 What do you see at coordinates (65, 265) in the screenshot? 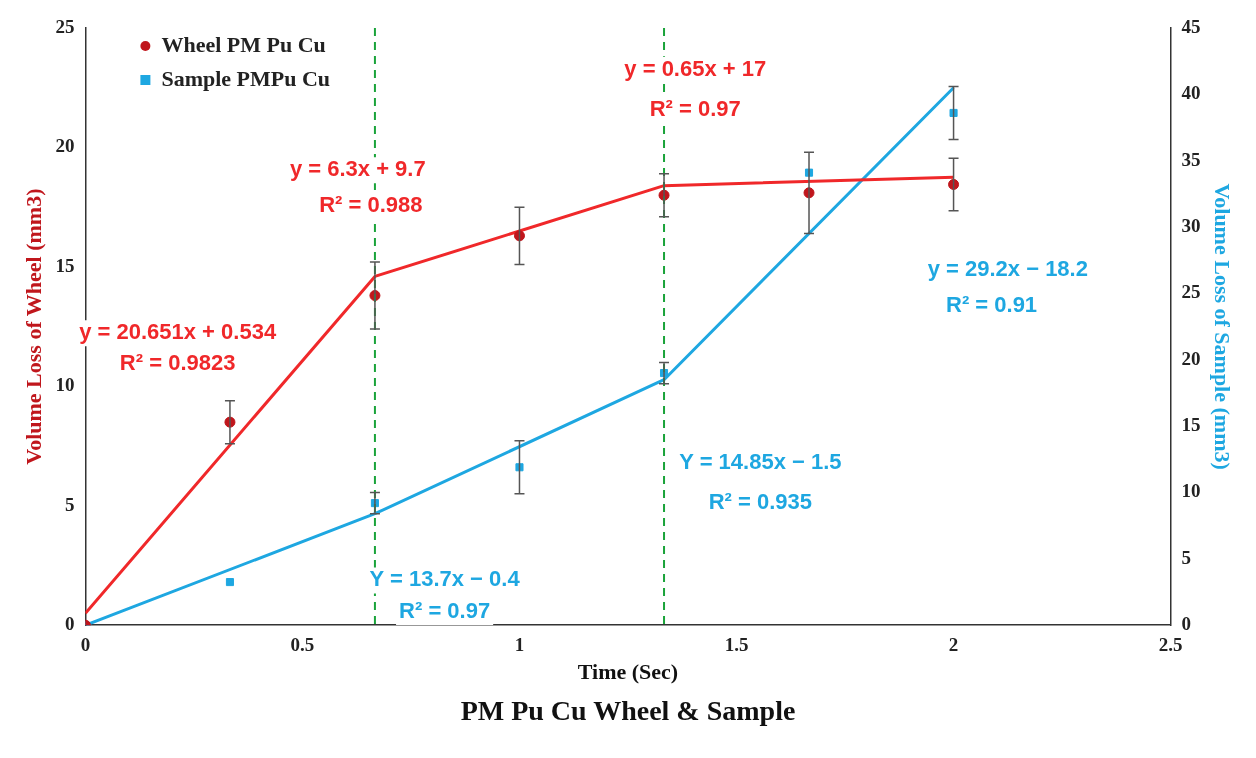
I see `y-tick-label: 15` at bounding box center [65, 265].